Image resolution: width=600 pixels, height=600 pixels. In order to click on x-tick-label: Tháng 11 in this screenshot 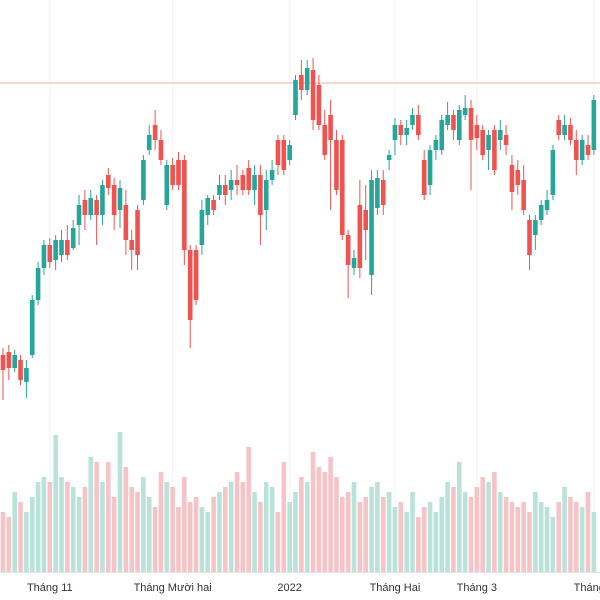, I will do `click(50, 588)`.